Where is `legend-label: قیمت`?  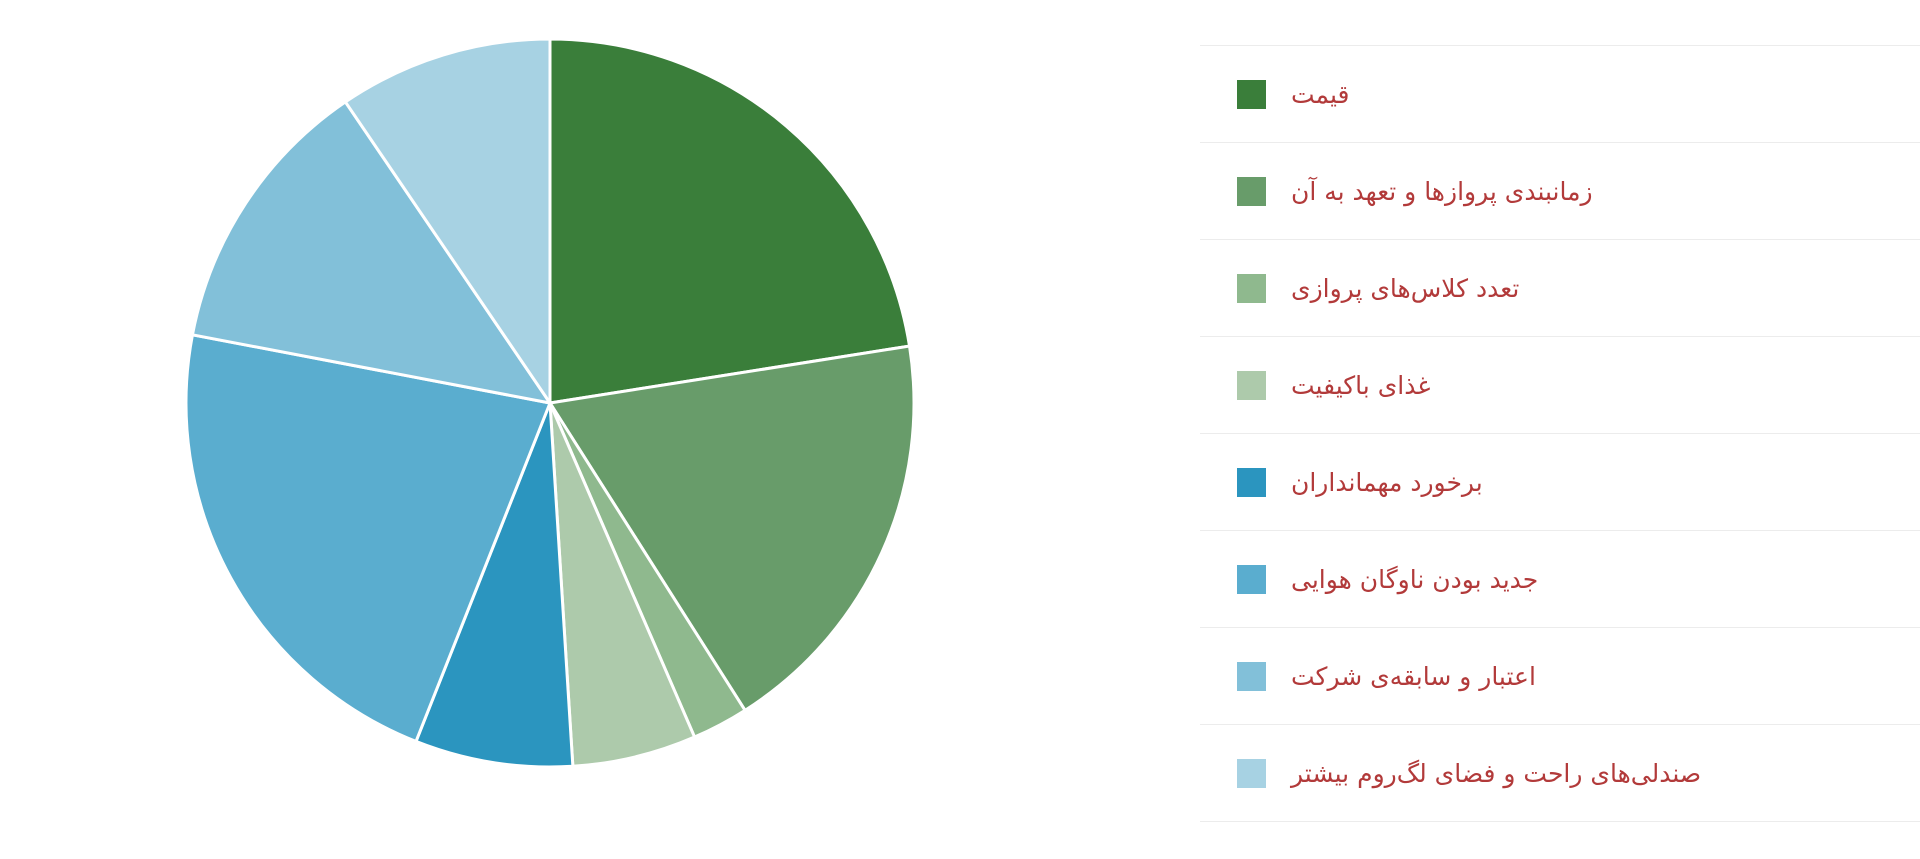 legend-label: قیمت is located at coordinates (1320, 94).